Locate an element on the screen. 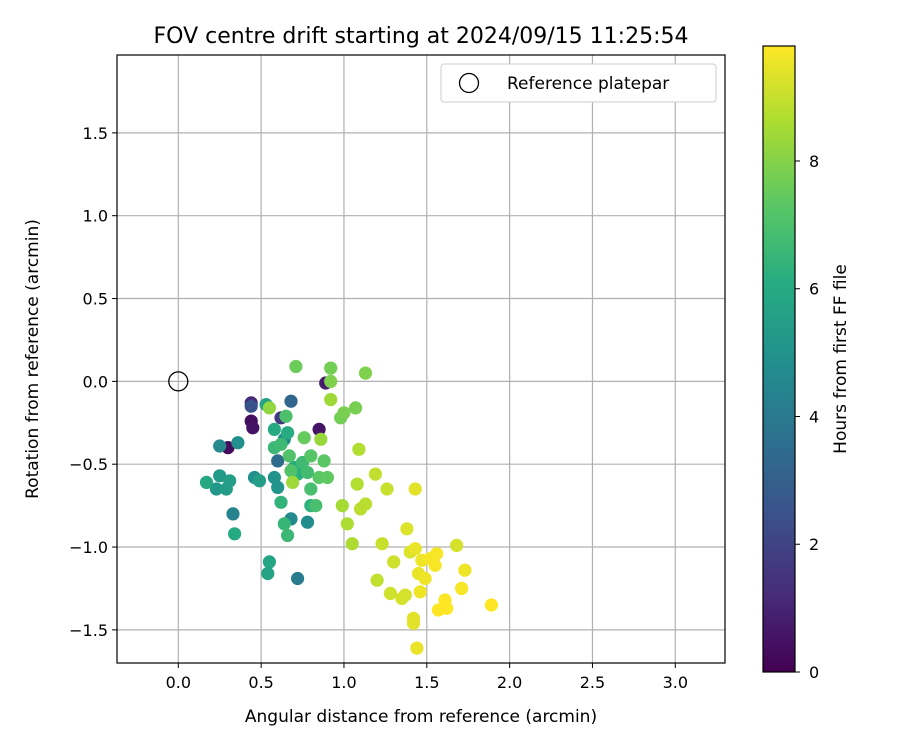 Image resolution: width=900 pixels, height=750 pixels. x-tick-label: 0.0 is located at coordinates (178, 682).